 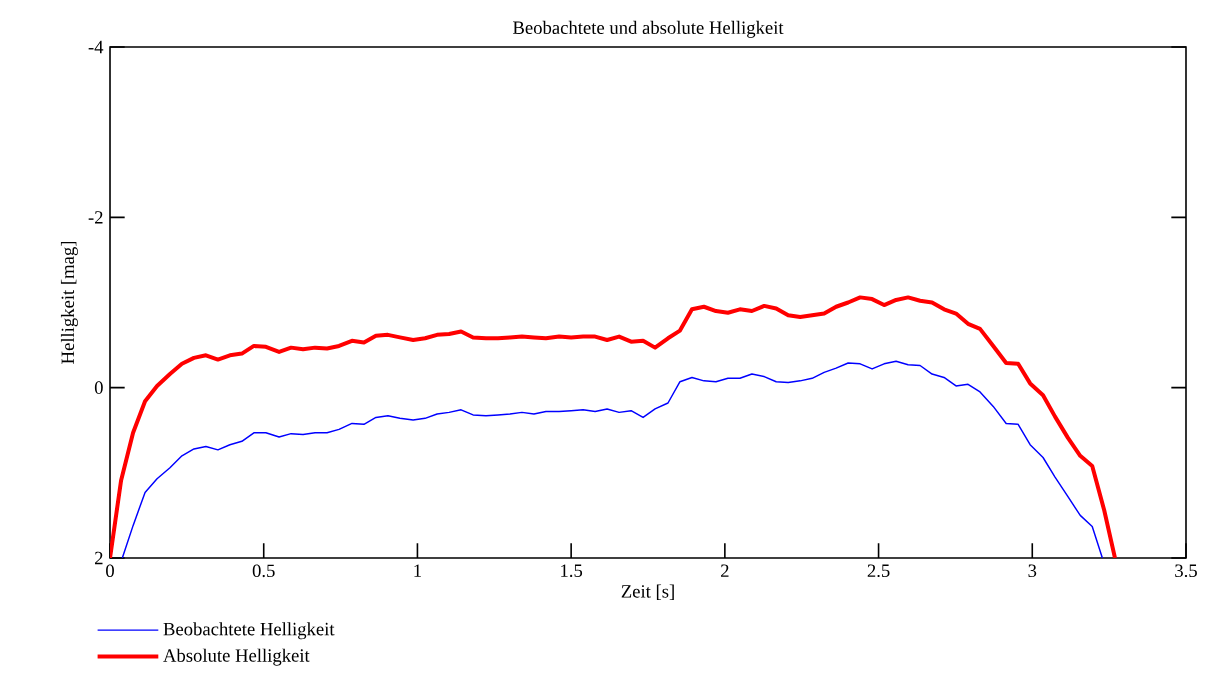 I want to click on y-tick-label: -2, so click(x=95, y=217).